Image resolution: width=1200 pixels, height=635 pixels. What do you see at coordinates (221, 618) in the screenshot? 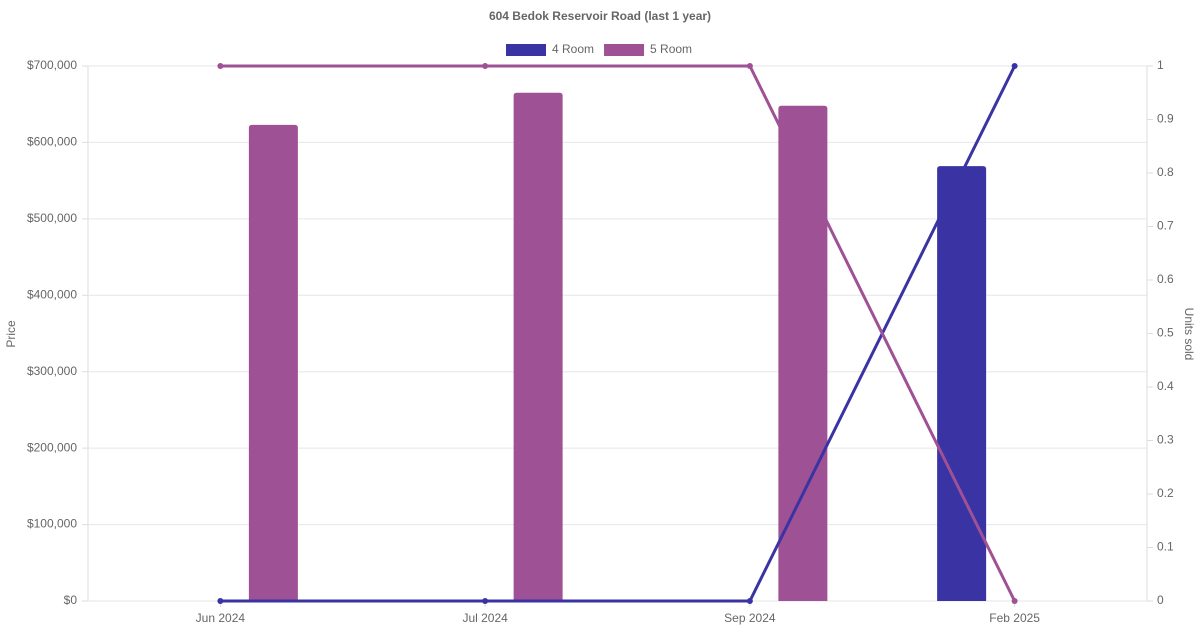
I see `x-tick-label: Jun 2024` at bounding box center [221, 618].